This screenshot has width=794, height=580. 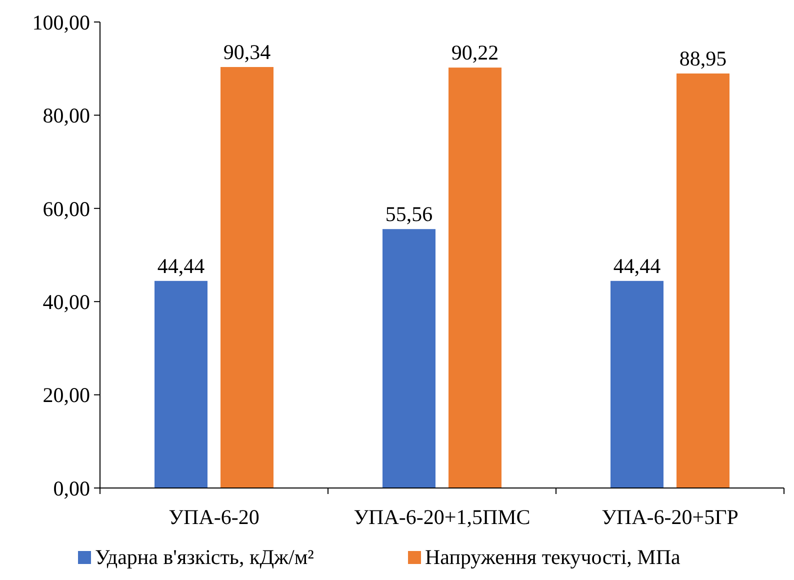 What do you see at coordinates (66, 116) in the screenshot?
I see `y-tick-label: 80,00` at bounding box center [66, 116].